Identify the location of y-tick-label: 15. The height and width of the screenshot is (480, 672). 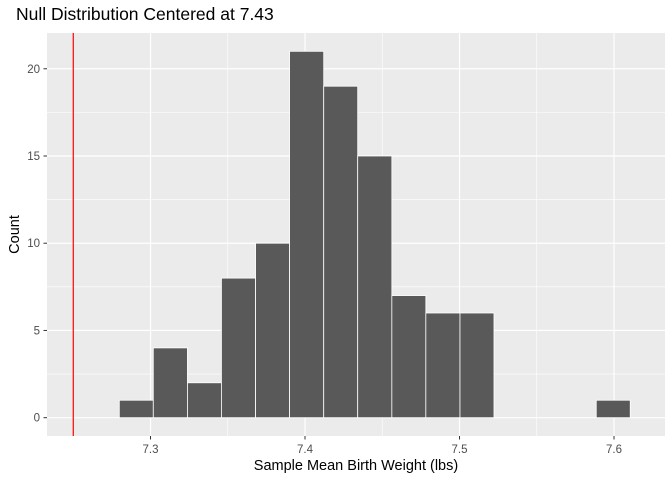
(33, 157).